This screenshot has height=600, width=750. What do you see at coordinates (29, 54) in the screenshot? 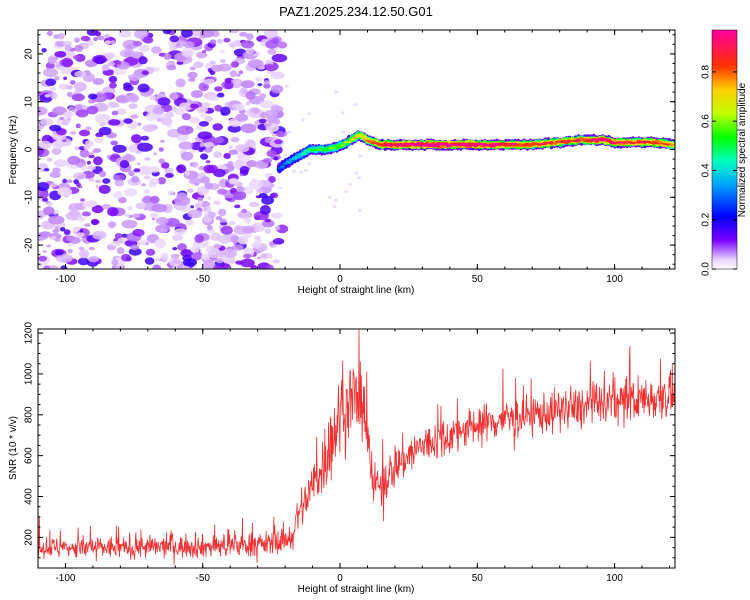
I see `y-tick-label: 20` at bounding box center [29, 54].